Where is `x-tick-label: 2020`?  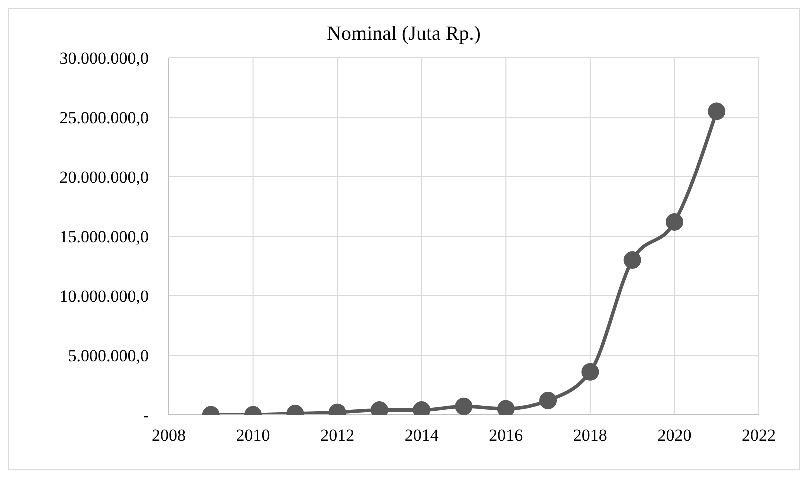
x-tick-label: 2020 is located at coordinates (675, 436).